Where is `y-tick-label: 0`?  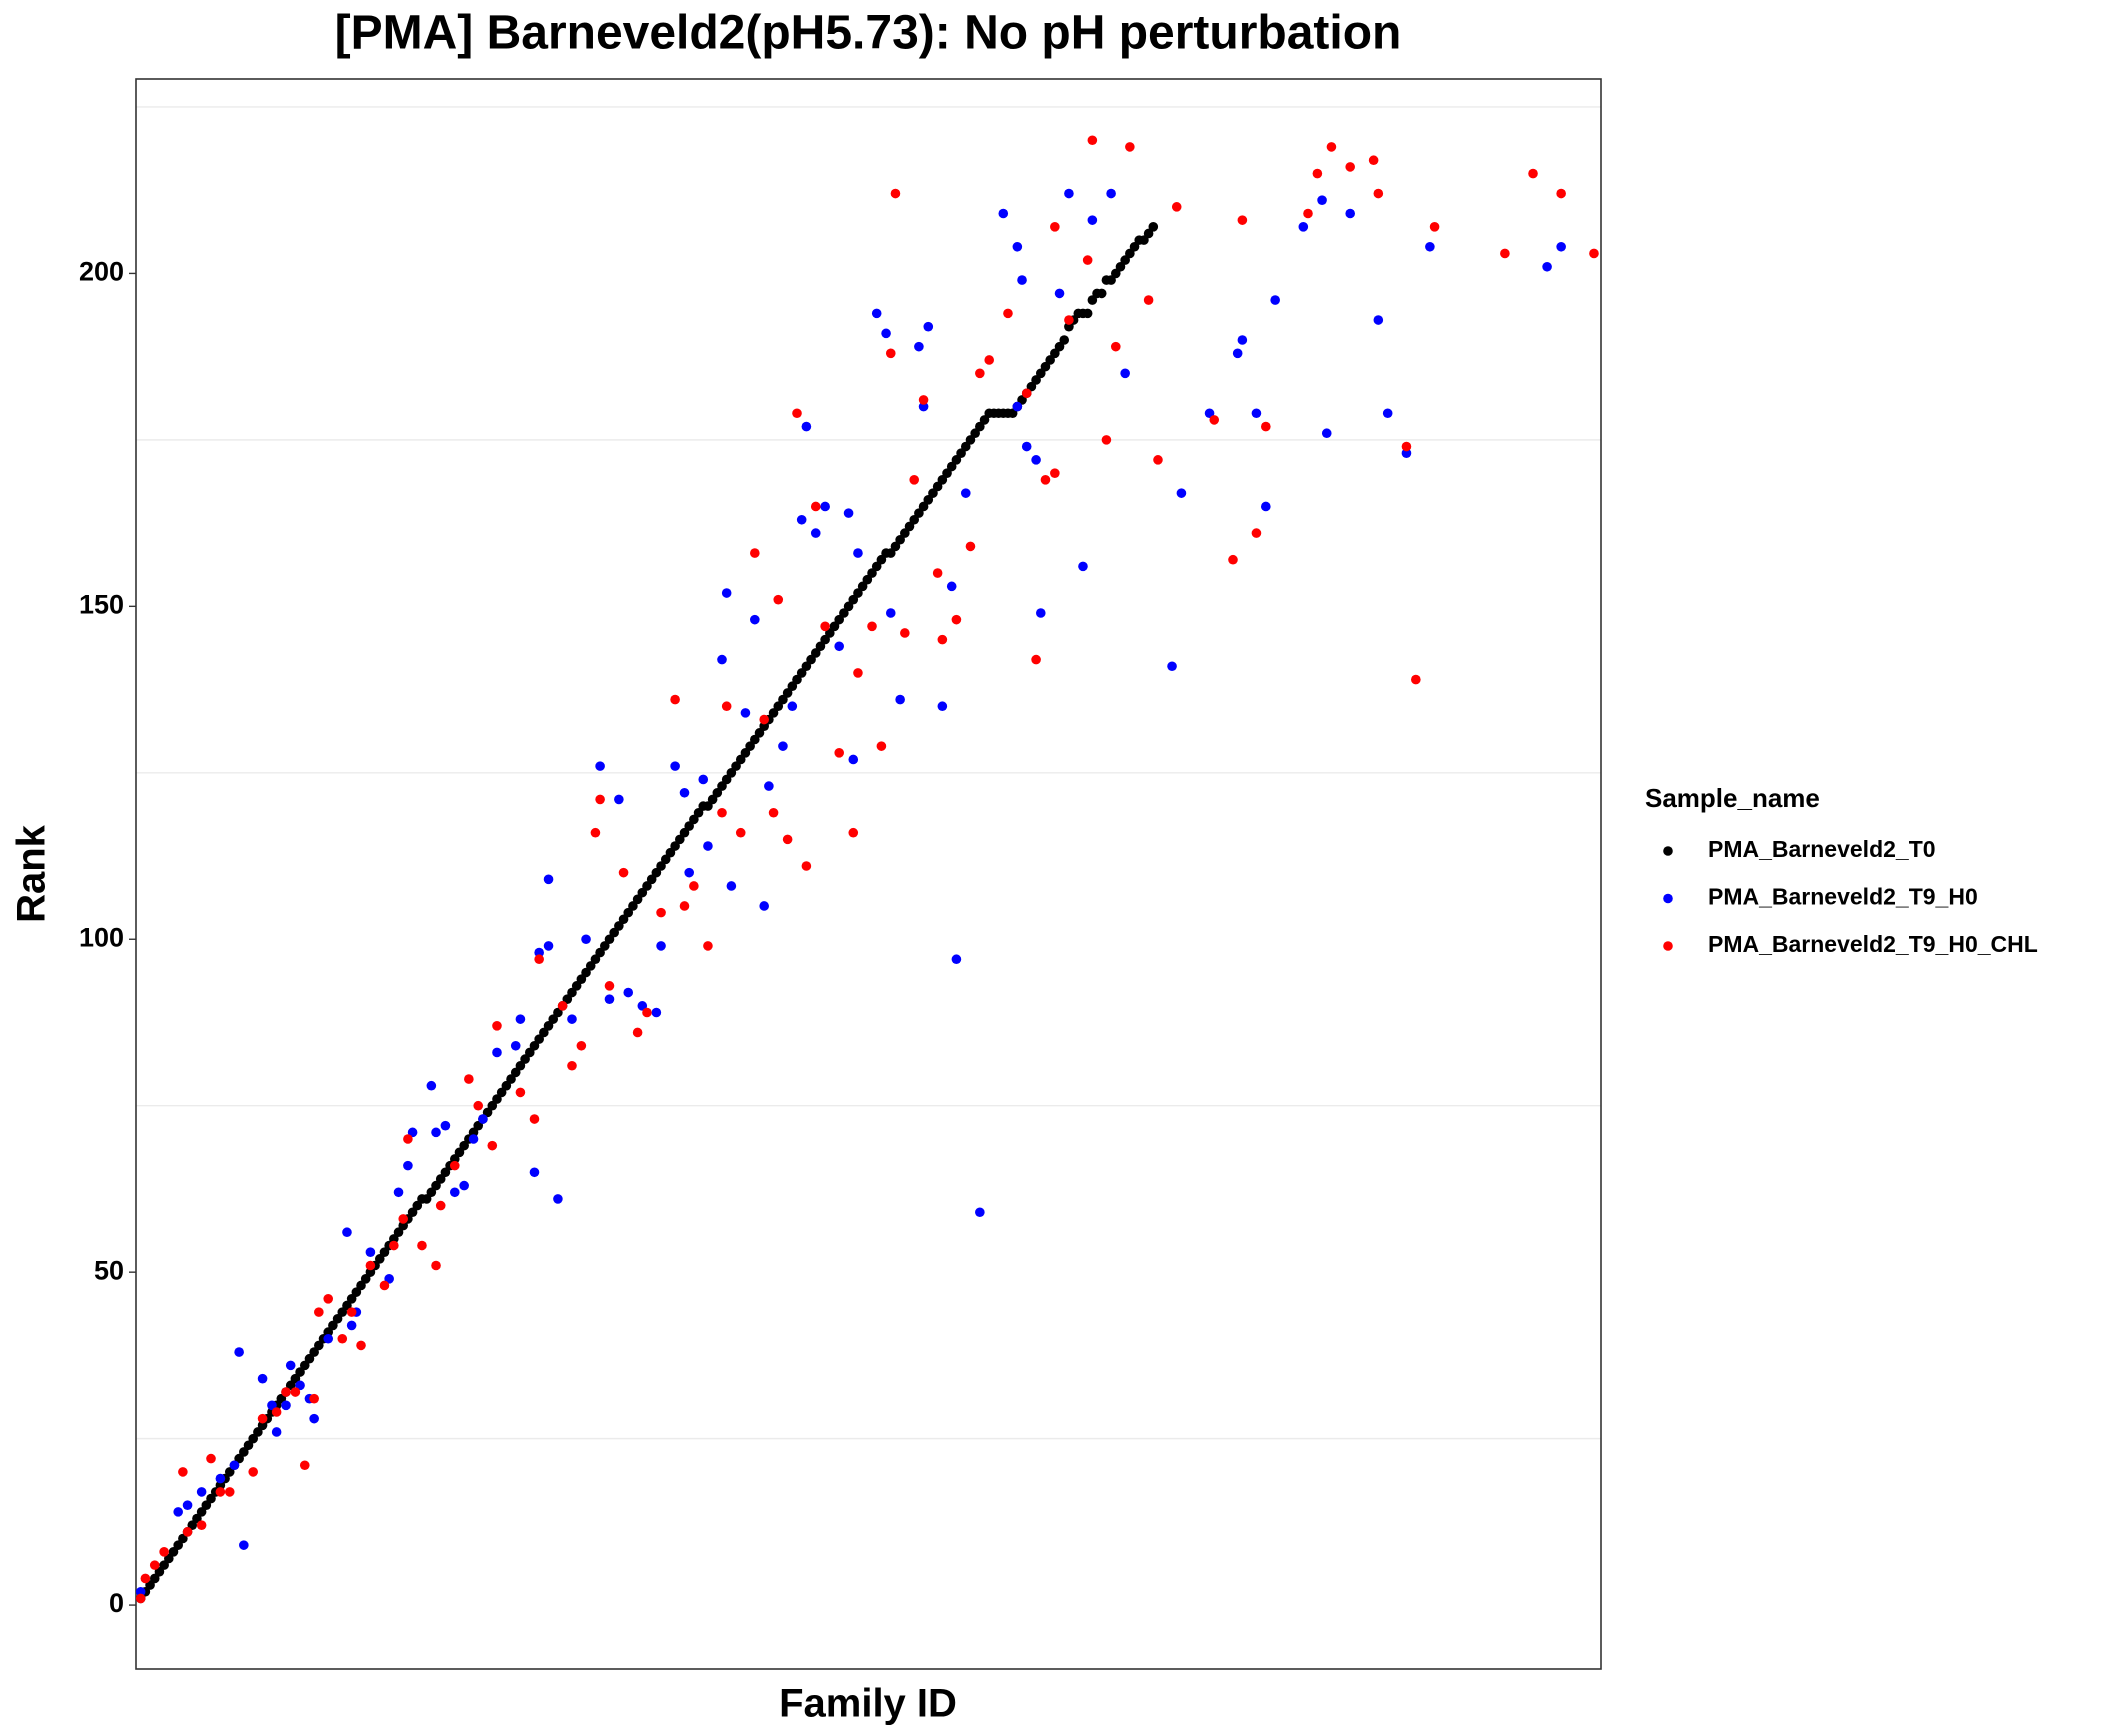 y-tick-label: 0 is located at coordinates (116, 1603).